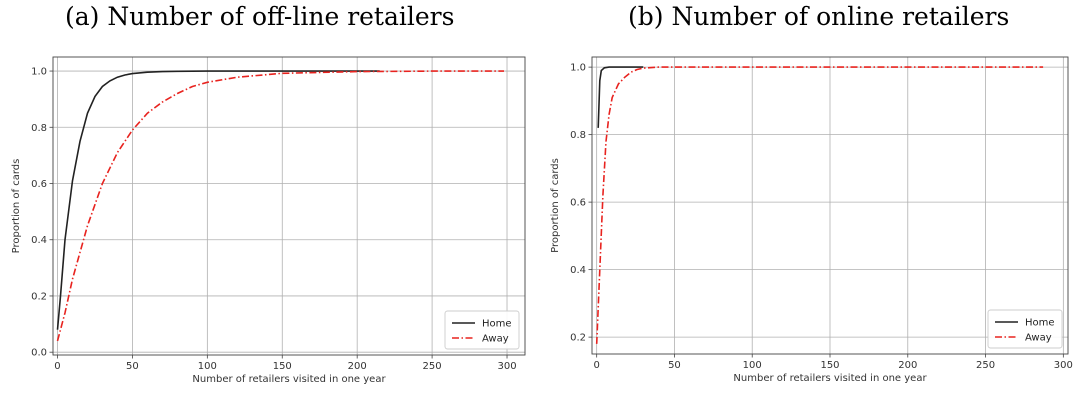 Image resolution: width=1080 pixels, height=394 pixels. I want to click on chart-title-offline: (a) Number of off-line retailers, so click(260, 16).